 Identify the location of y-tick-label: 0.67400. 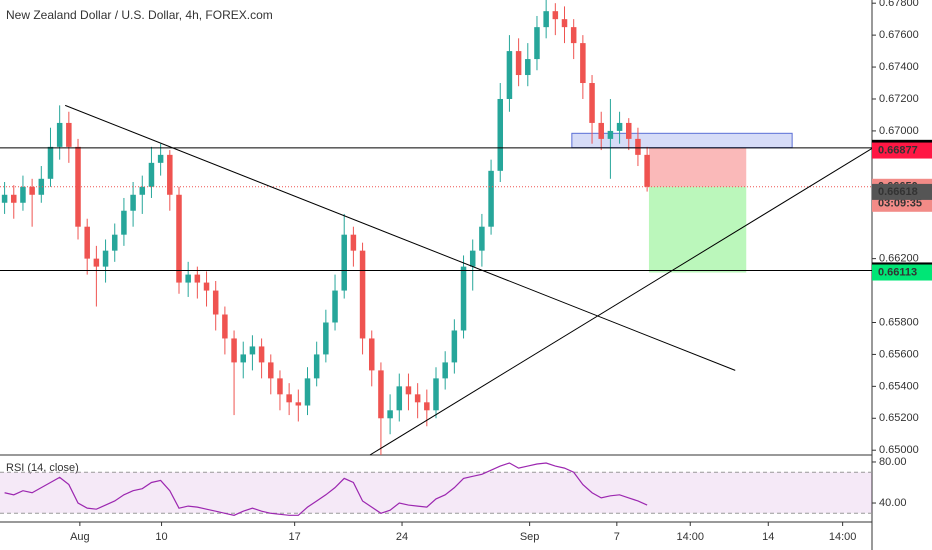
(899, 67).